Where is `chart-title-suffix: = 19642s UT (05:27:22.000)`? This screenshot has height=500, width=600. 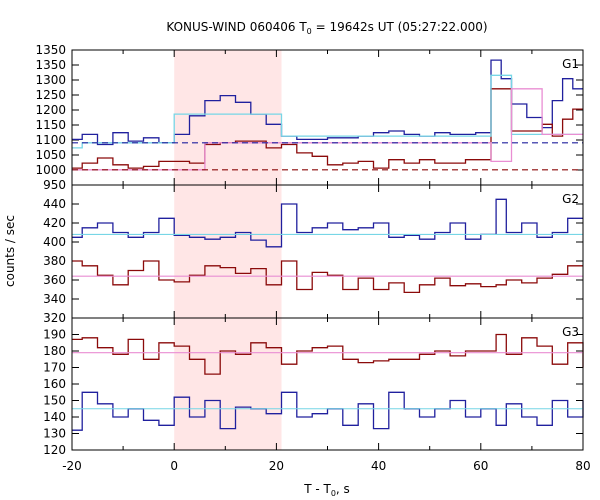 chart-title-suffix: = 19642s UT (05:27:22.000) is located at coordinates (400, 27).